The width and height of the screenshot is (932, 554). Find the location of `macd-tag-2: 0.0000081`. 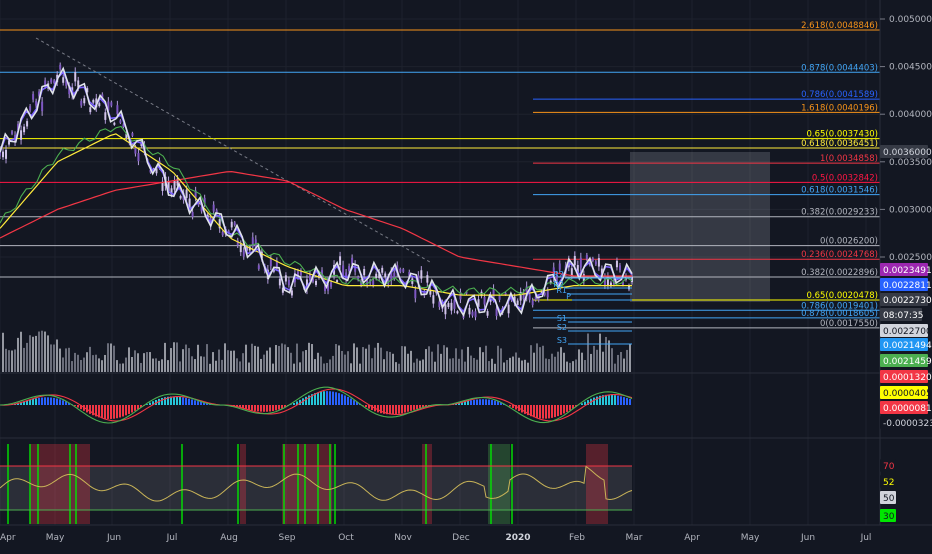

macd-tag-2: 0.0000081 is located at coordinates (907, 409).